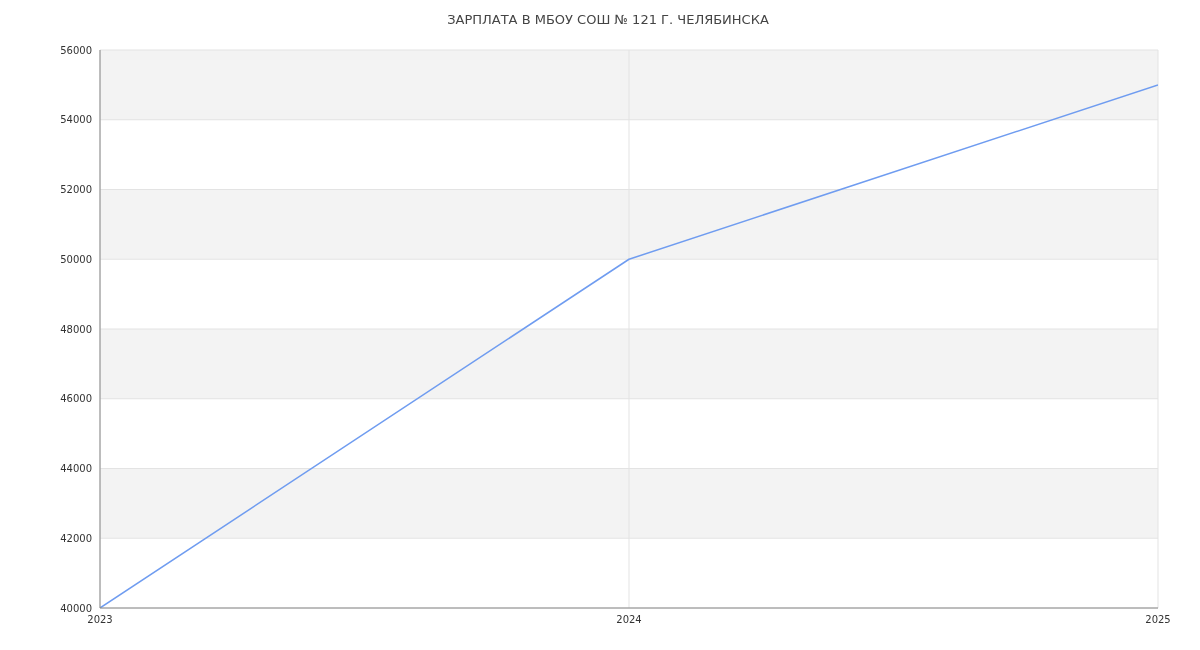  What do you see at coordinates (1158, 620) in the screenshot?
I see `x-tick-label: 2025` at bounding box center [1158, 620].